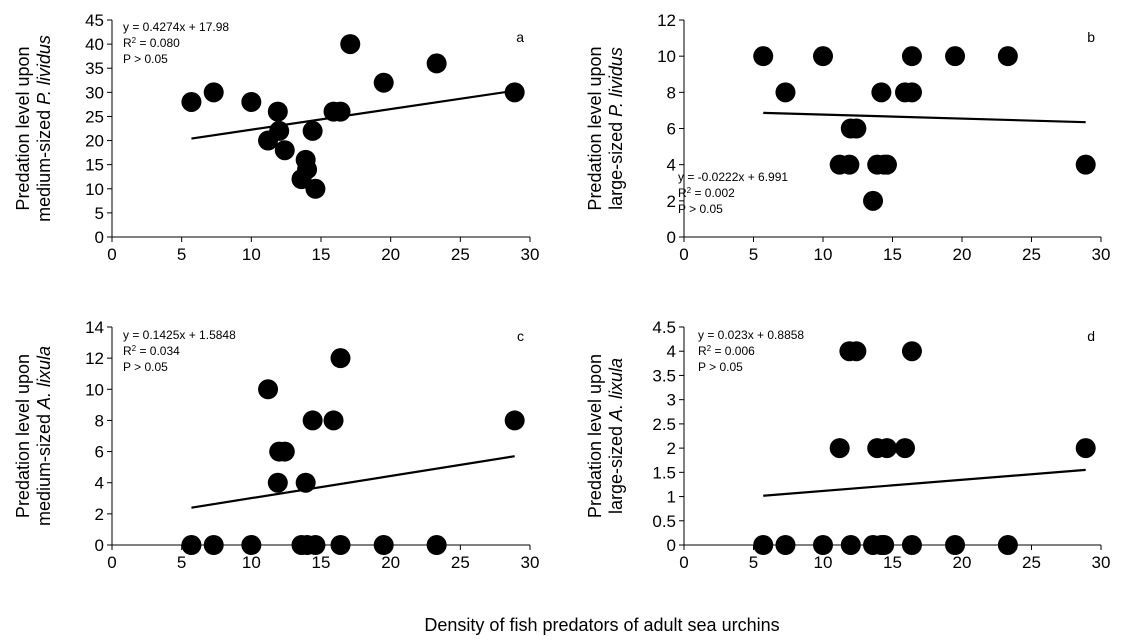 This screenshot has width=1135, height=641. I want to click on panel-letter: a, so click(520, 37).